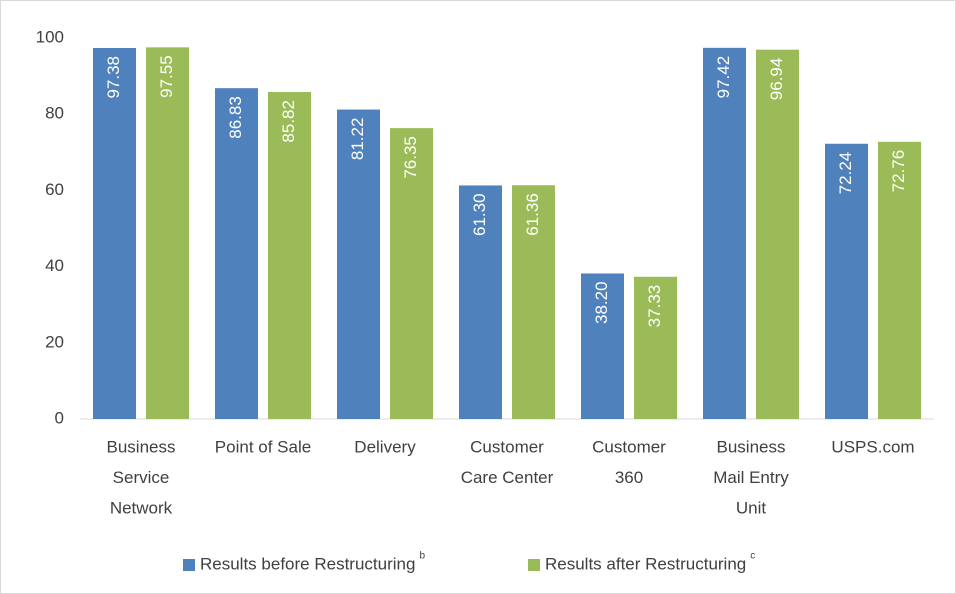 The image size is (956, 594). Describe the element at coordinates (723, 77) in the screenshot. I see `value-label: 97.42` at that location.